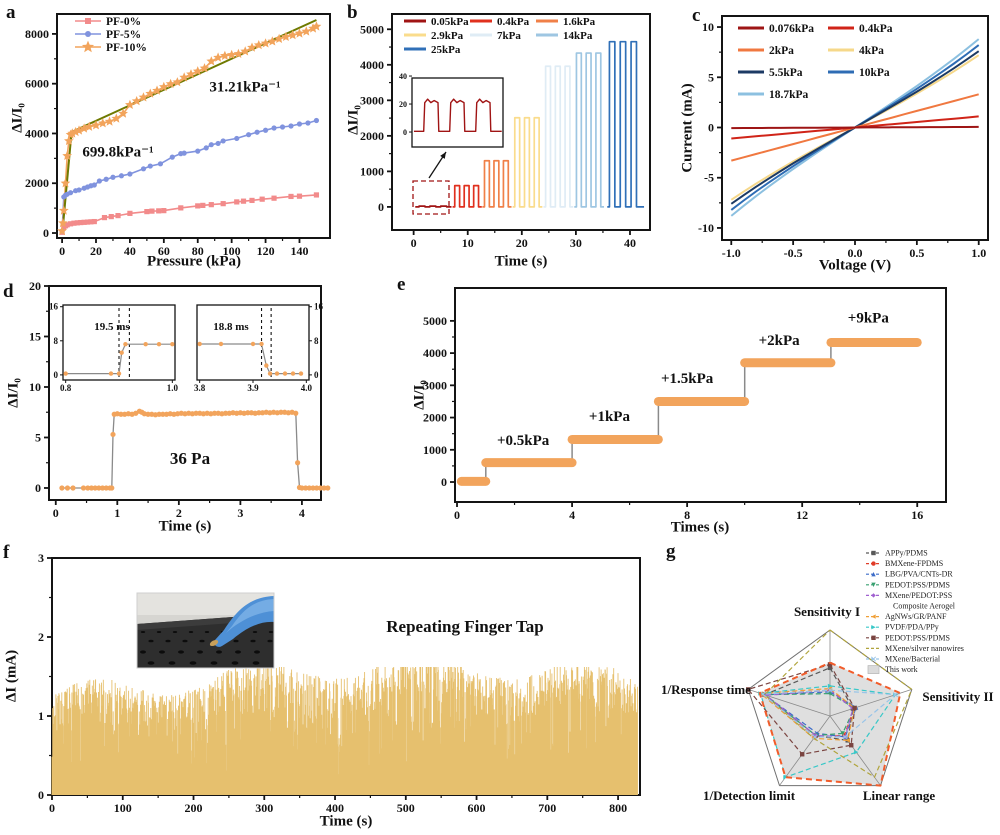 This screenshot has width=1000, height=835. Describe the element at coordinates (245, 87) in the screenshot. I see `slope-annotation-high: 31.21kPa⁻¹` at that location.